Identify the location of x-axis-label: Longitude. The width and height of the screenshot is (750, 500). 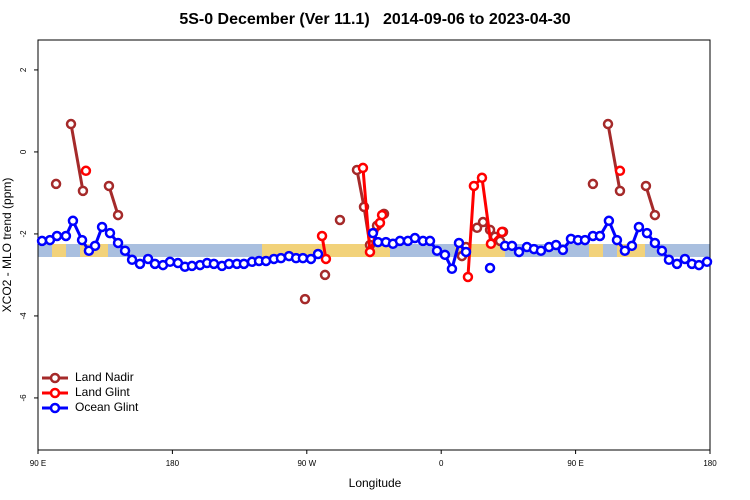
(375, 483).